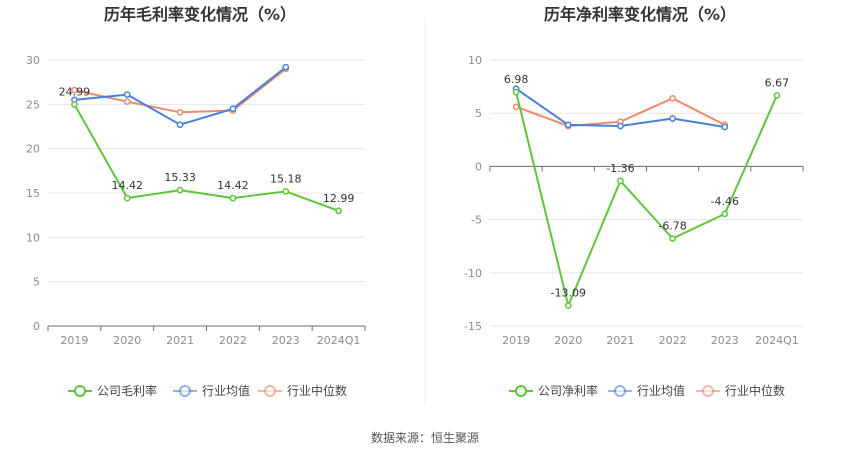 This screenshot has height=459, width=850. What do you see at coordinates (476, 220) in the screenshot?
I see `y-tick-label: -5` at bounding box center [476, 220].